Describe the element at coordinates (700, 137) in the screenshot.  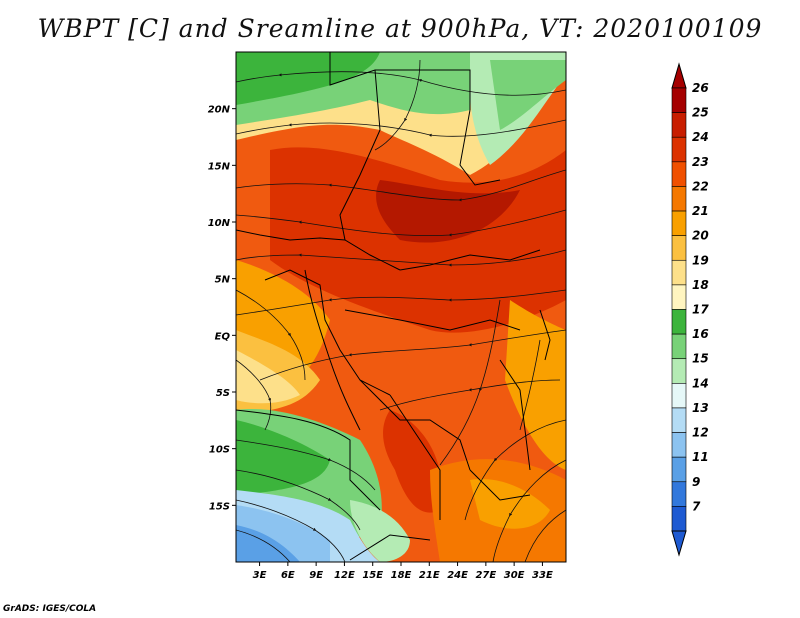
I see `colorbar-label: 24` at that location.